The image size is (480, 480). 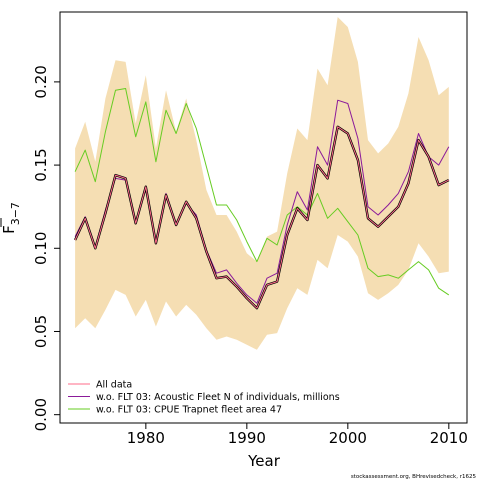 I want to click on legend-label-0: All data, so click(x=114, y=385).